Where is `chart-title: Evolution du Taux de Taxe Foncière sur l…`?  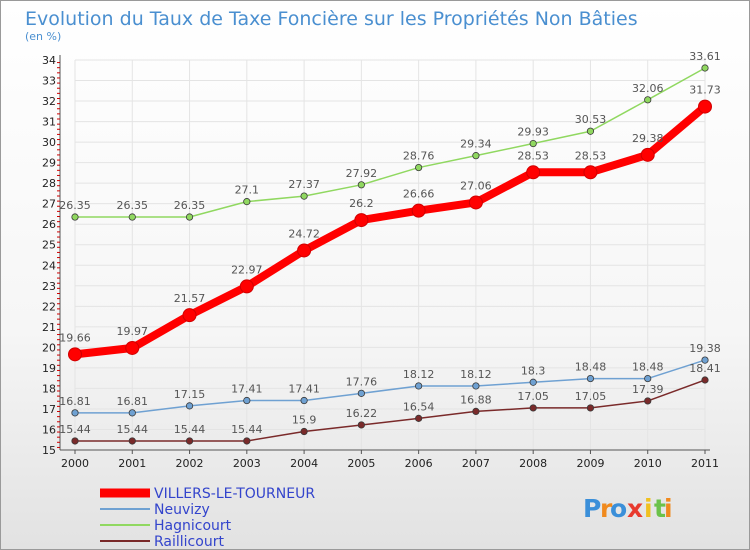
chart-title: Evolution du Taux de Taxe Foncière sur l… is located at coordinates (331, 19).